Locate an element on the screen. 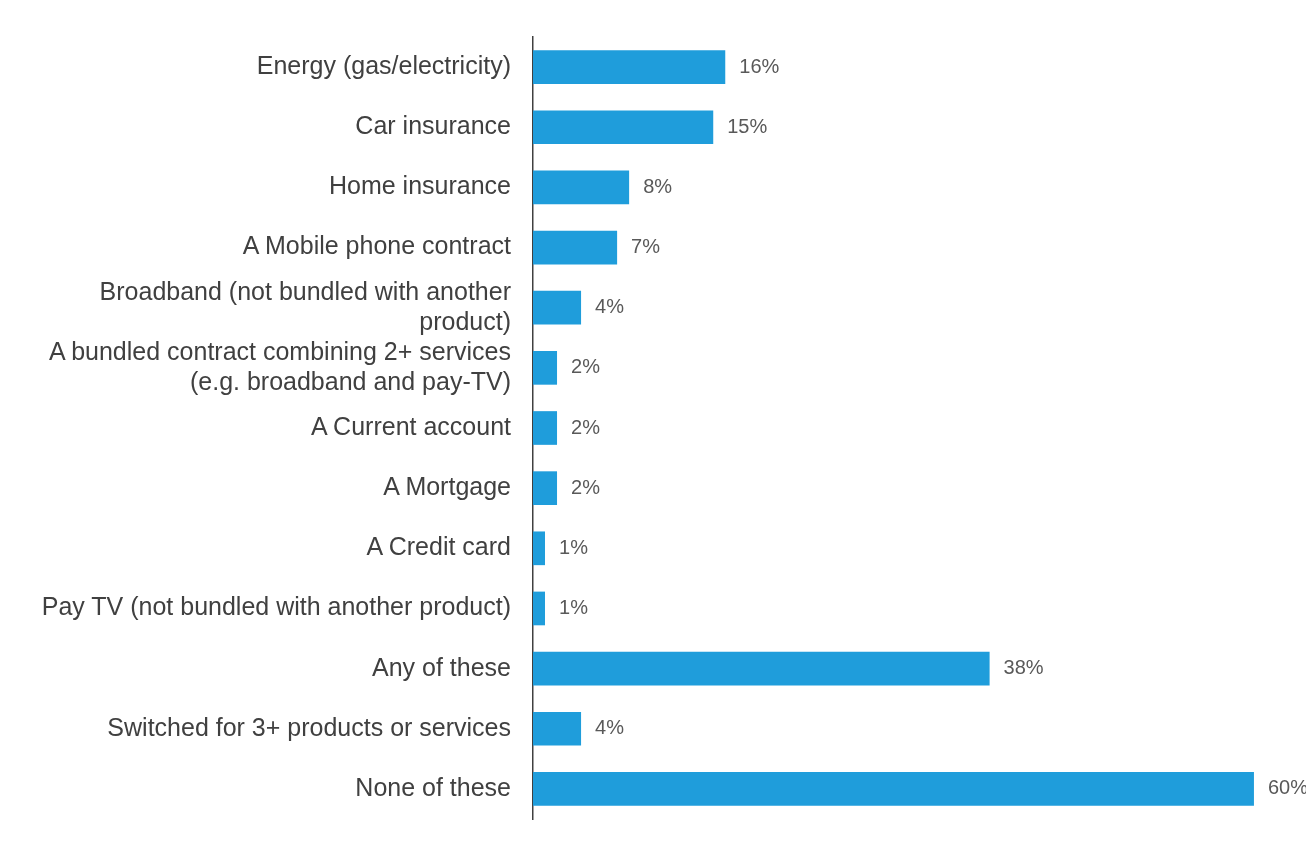  y-tick-label: Energy (gas/electricity) is located at coordinates (383, 64).